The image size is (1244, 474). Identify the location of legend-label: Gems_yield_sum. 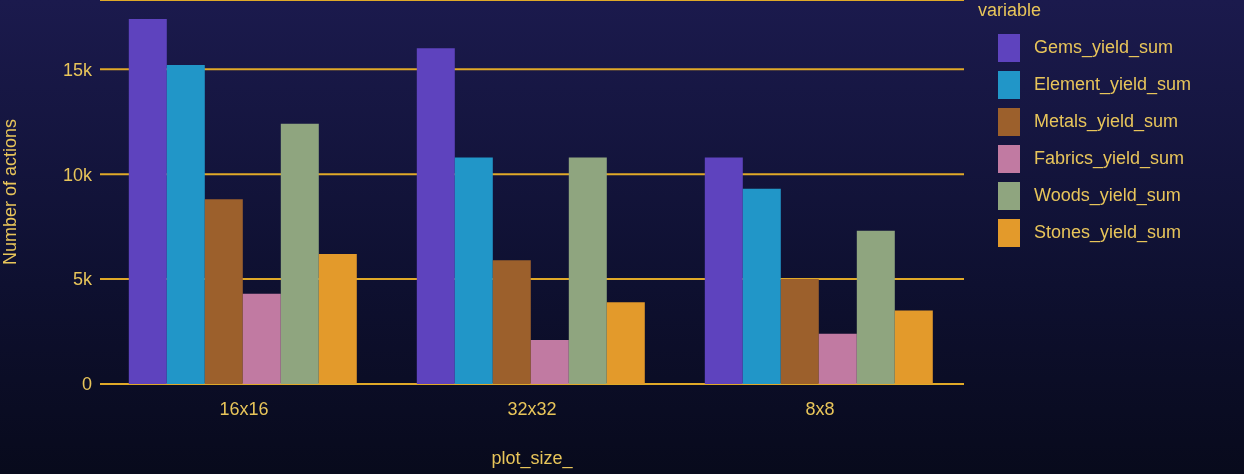
(1104, 47).